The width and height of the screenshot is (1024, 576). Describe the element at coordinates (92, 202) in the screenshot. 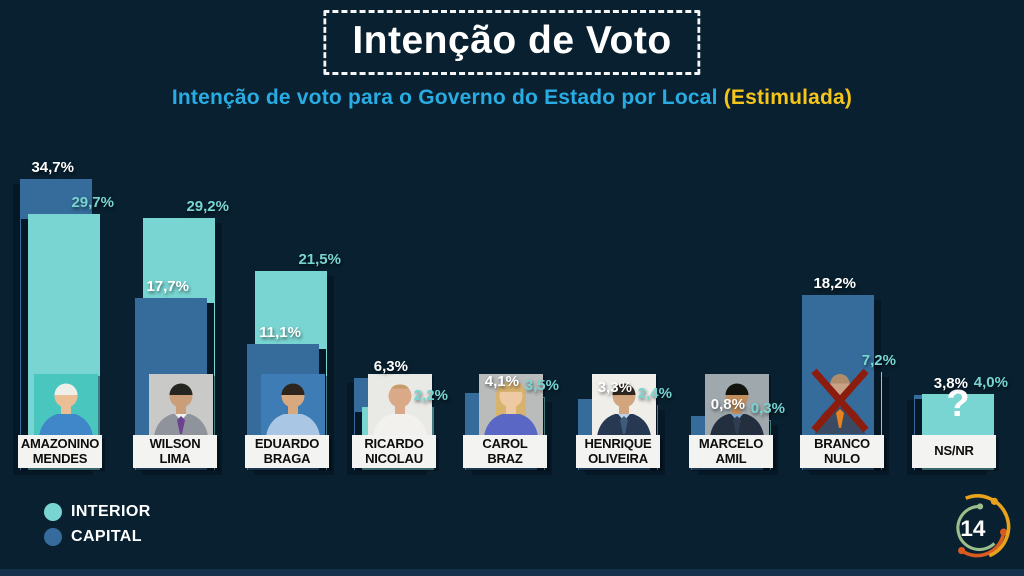

I see `value-label-interior-amazonino-mendes: 29,7%` at that location.